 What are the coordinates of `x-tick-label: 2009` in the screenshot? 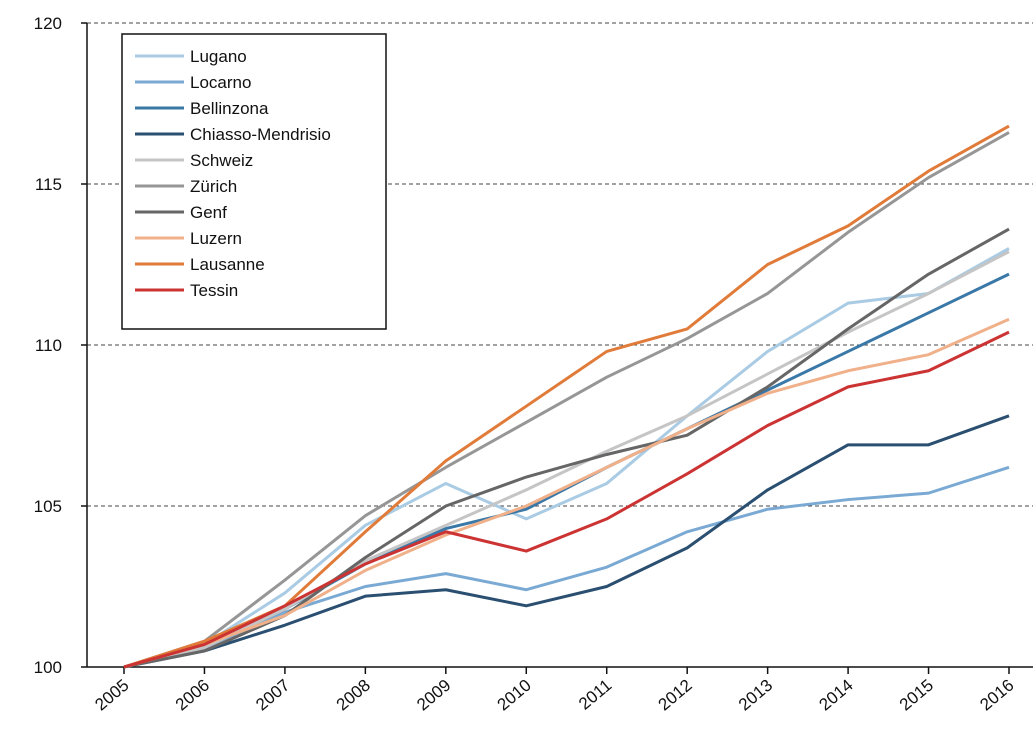 It's located at (433, 695).